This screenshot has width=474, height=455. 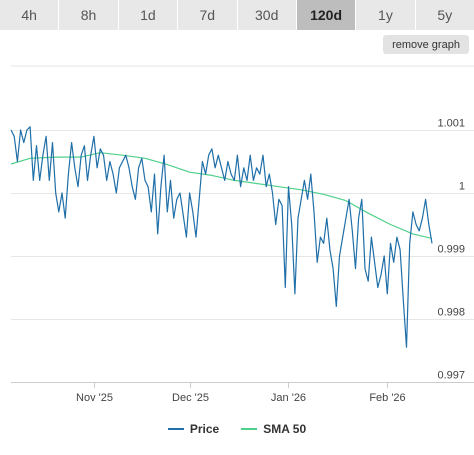 I want to click on y-tick-label: 0.999, so click(x=451, y=250).